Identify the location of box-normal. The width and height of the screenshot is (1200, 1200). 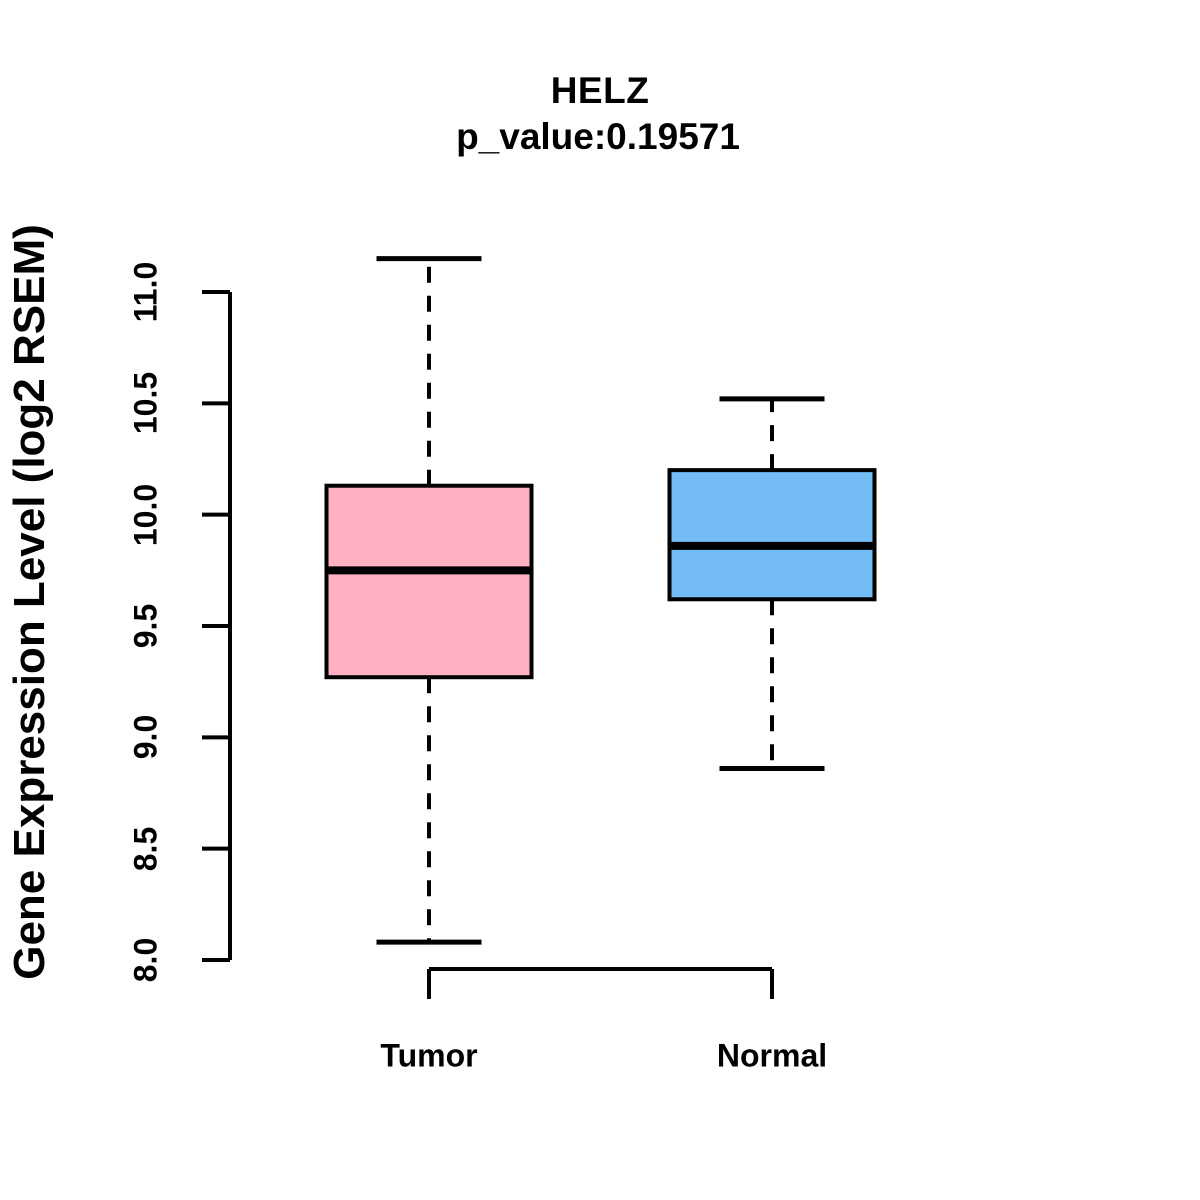
(772, 535).